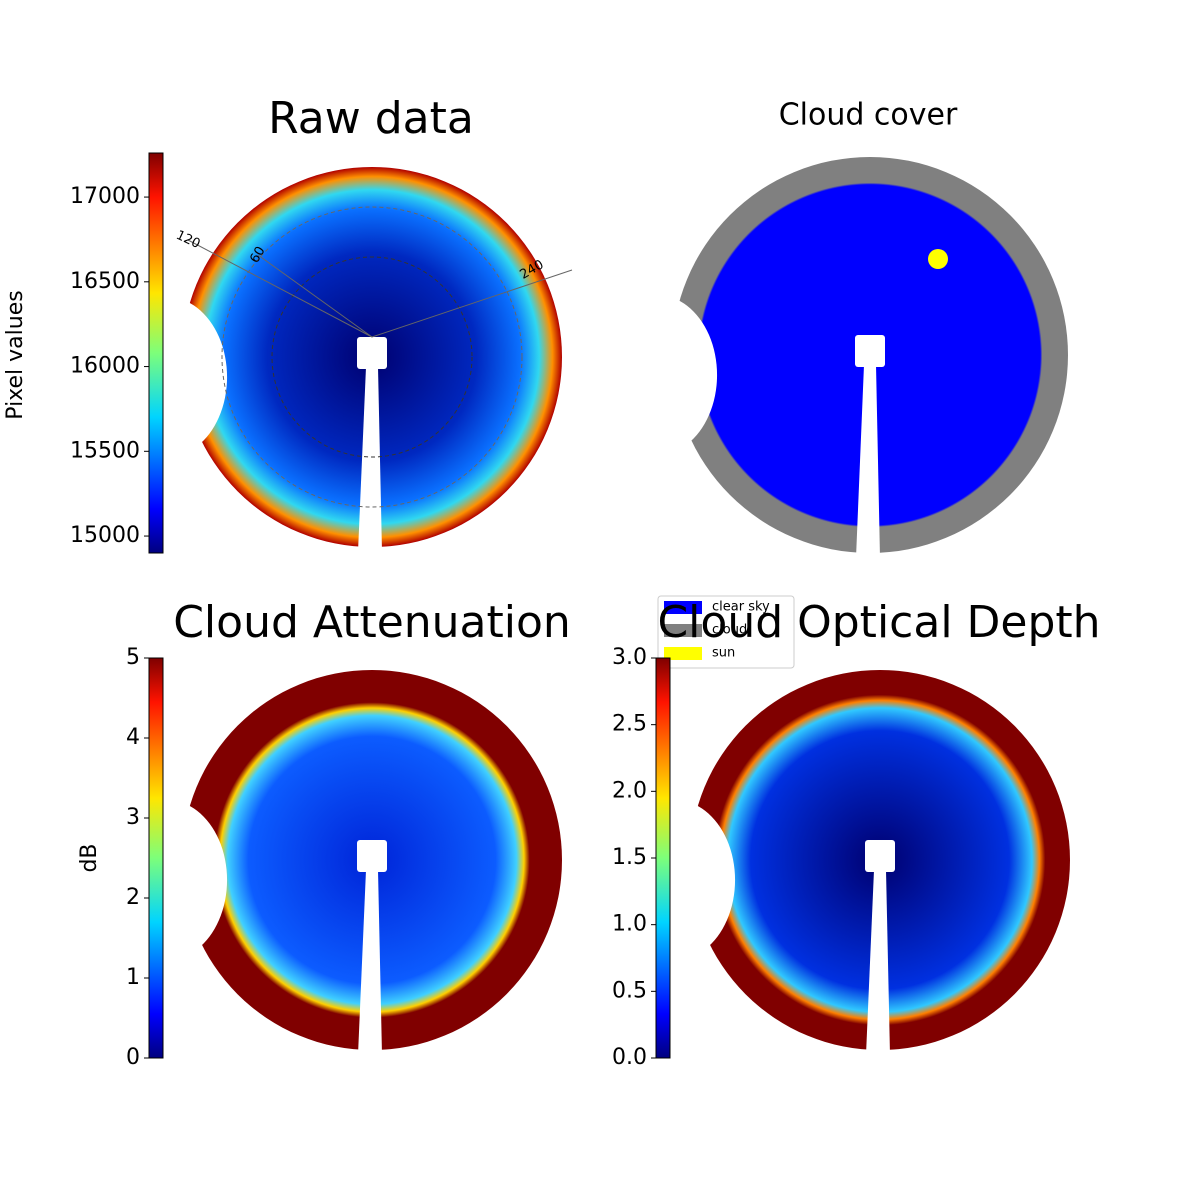 The width and height of the screenshot is (1200, 1200). What do you see at coordinates (741, 607) in the screenshot?
I see `legend-label: clear sky` at bounding box center [741, 607].